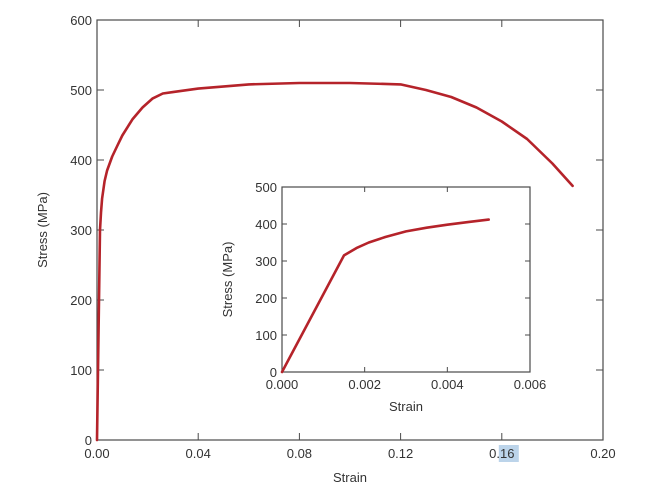 The image size is (661, 498). I want to click on inset-plot-background, so click(406, 279).